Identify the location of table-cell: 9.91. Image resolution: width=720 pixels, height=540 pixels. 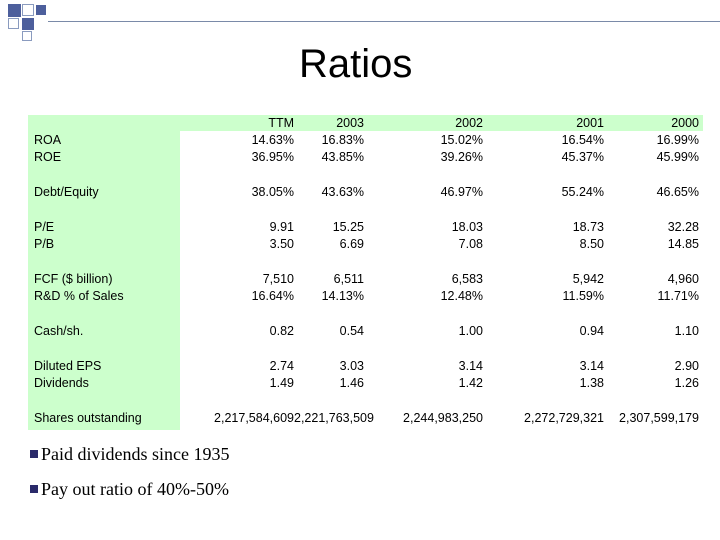
(281, 227).